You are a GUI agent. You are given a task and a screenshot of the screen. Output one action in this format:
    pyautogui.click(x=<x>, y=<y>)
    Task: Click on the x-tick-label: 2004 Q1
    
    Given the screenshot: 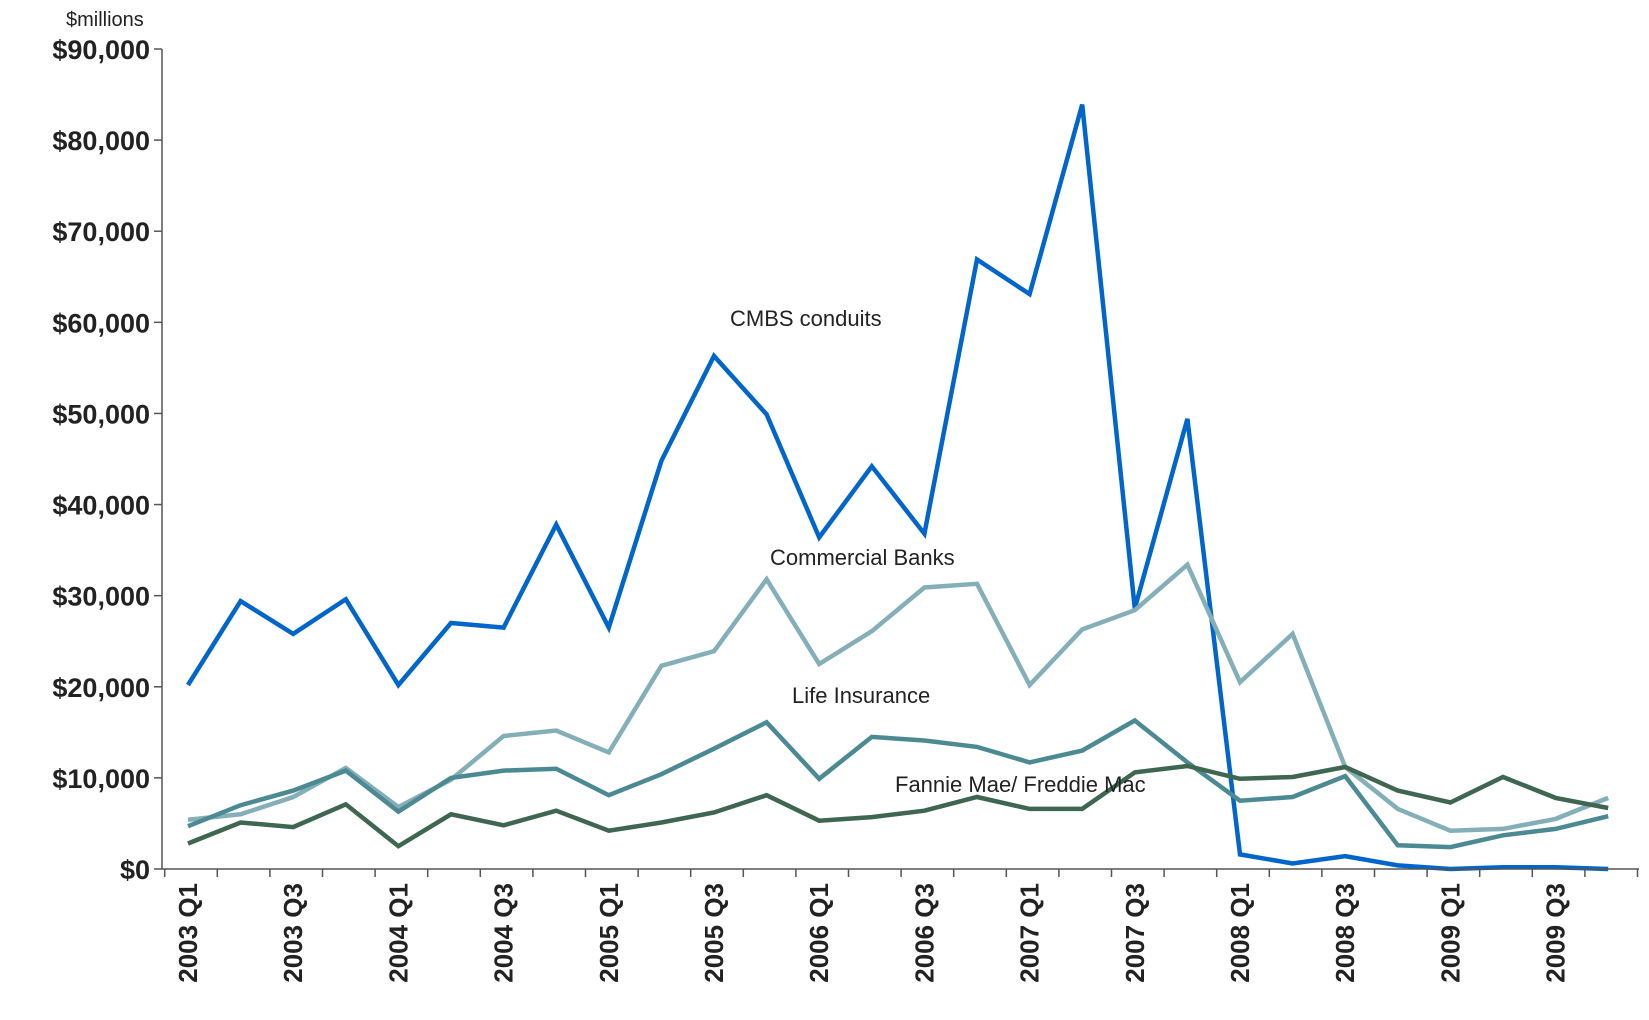 What is the action you would take?
    pyautogui.click(x=398, y=933)
    